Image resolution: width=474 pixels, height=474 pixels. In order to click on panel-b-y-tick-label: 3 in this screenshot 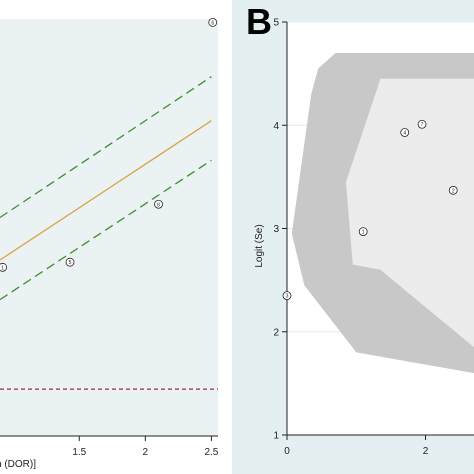, I will do `click(276, 229)`.